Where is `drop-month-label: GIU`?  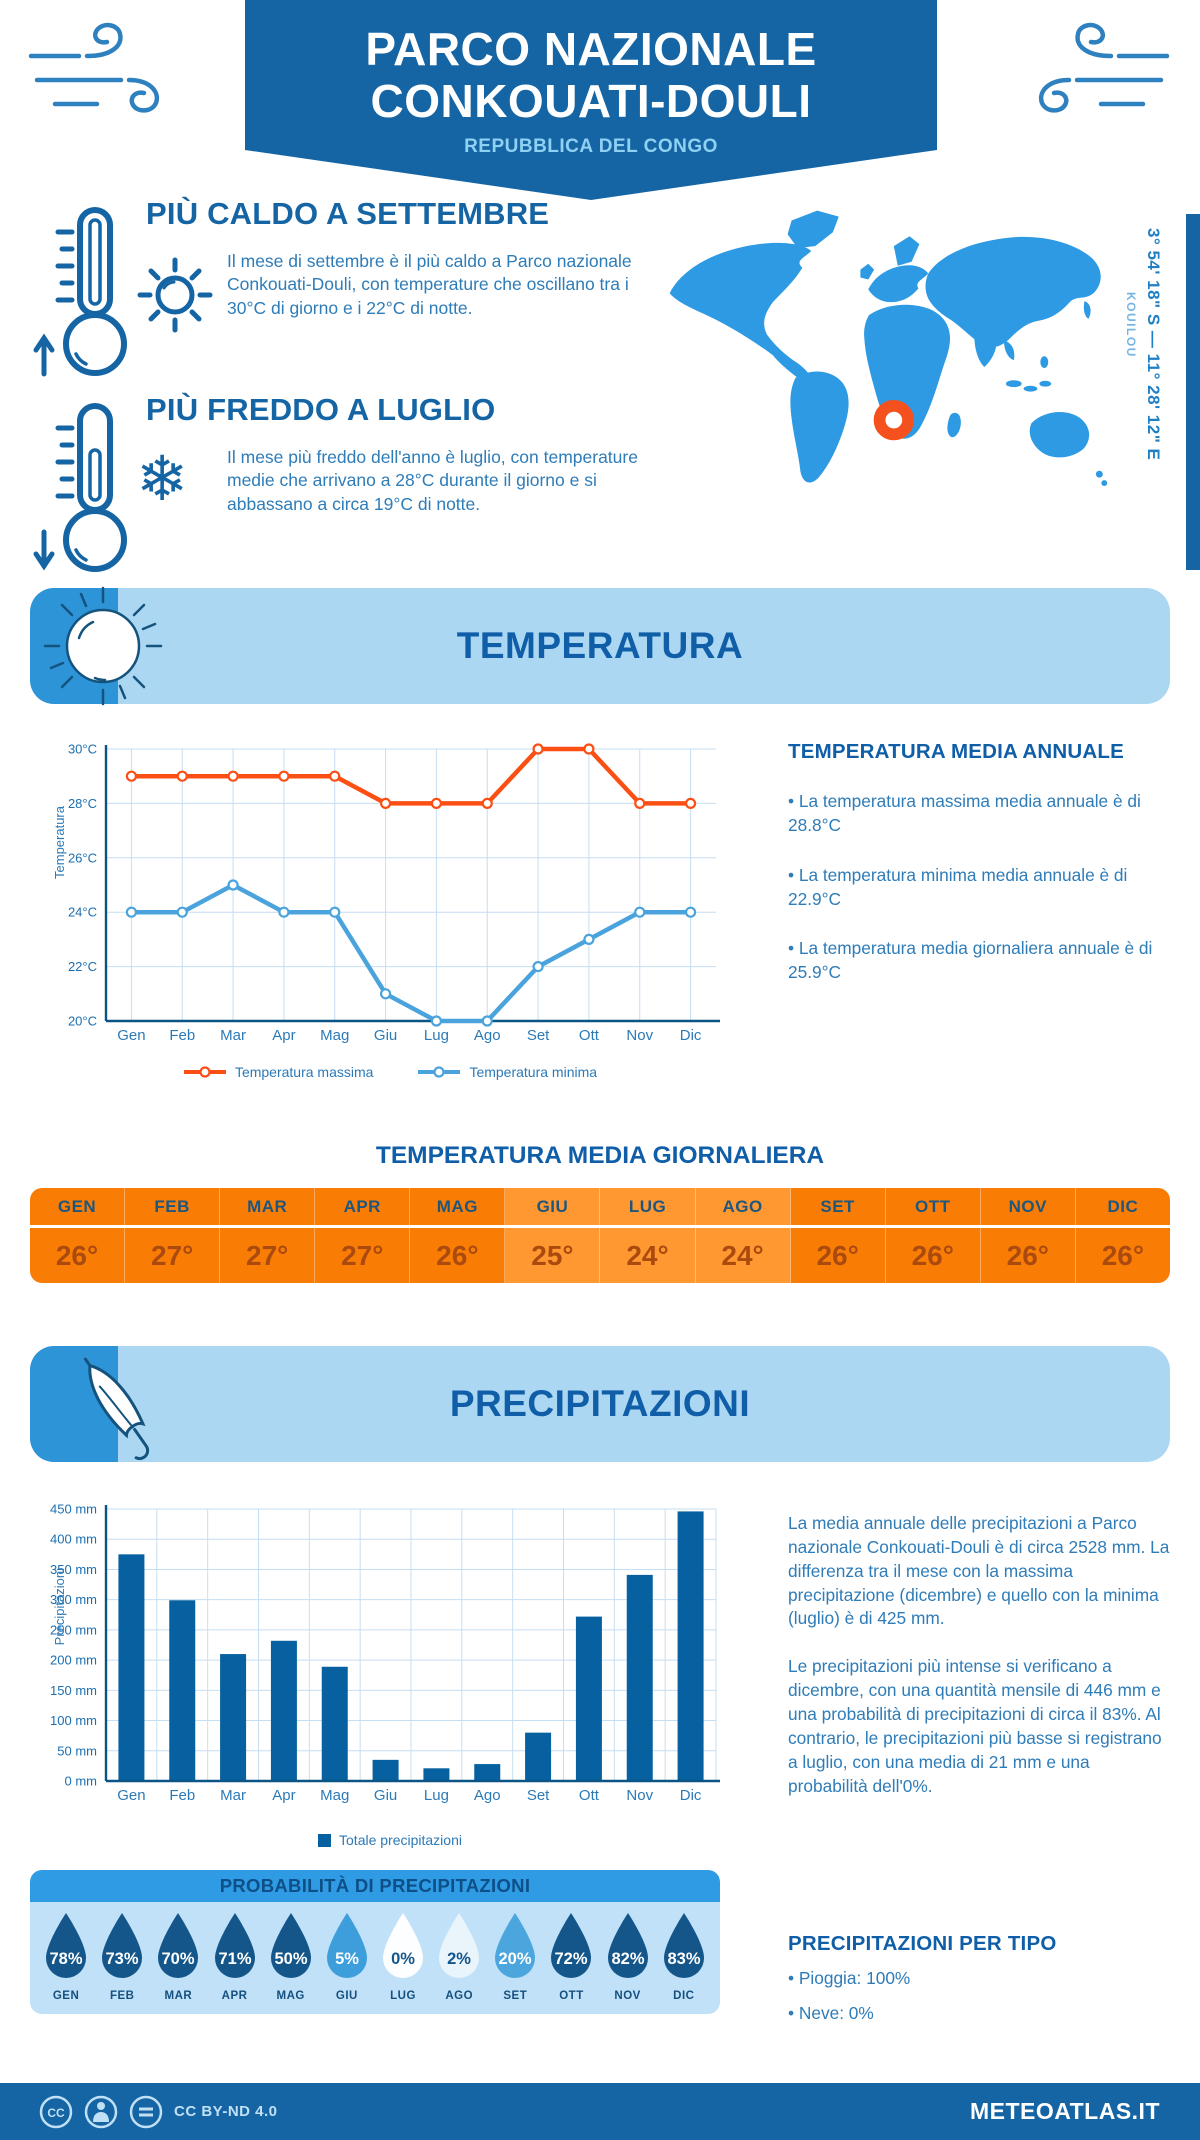 drop-month-label: GIU is located at coordinates (346, 1996).